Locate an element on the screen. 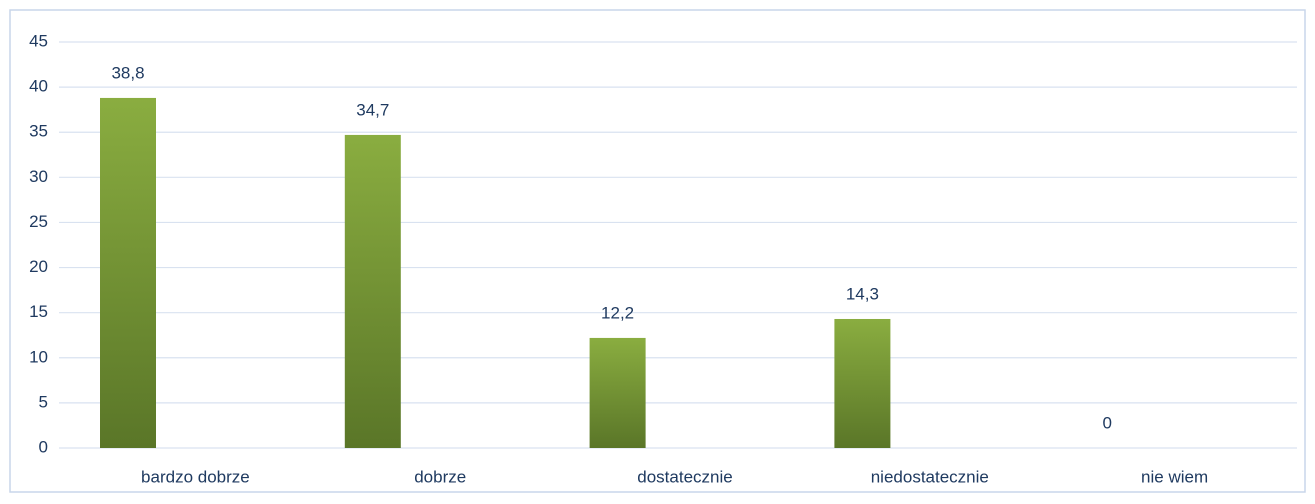 Image resolution: width=1315 pixels, height=504 pixels. data-label: 34,7 is located at coordinates (372, 109).